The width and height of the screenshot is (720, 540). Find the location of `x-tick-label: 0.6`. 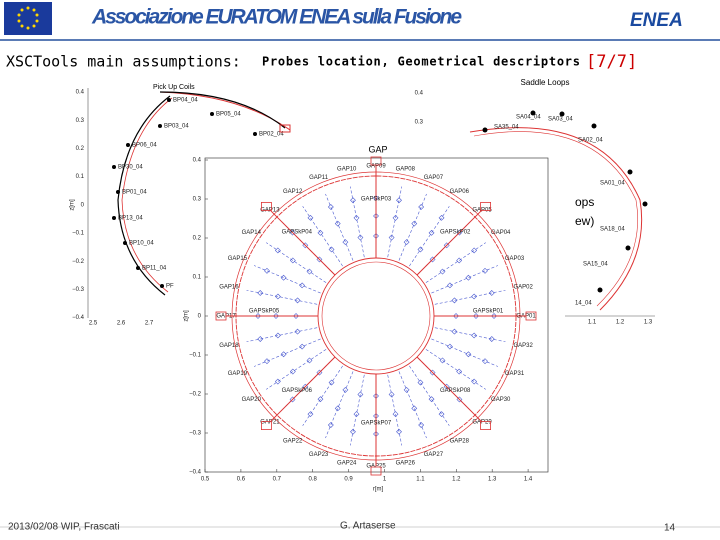

x-tick-label: 0.6 is located at coordinates (241, 480).